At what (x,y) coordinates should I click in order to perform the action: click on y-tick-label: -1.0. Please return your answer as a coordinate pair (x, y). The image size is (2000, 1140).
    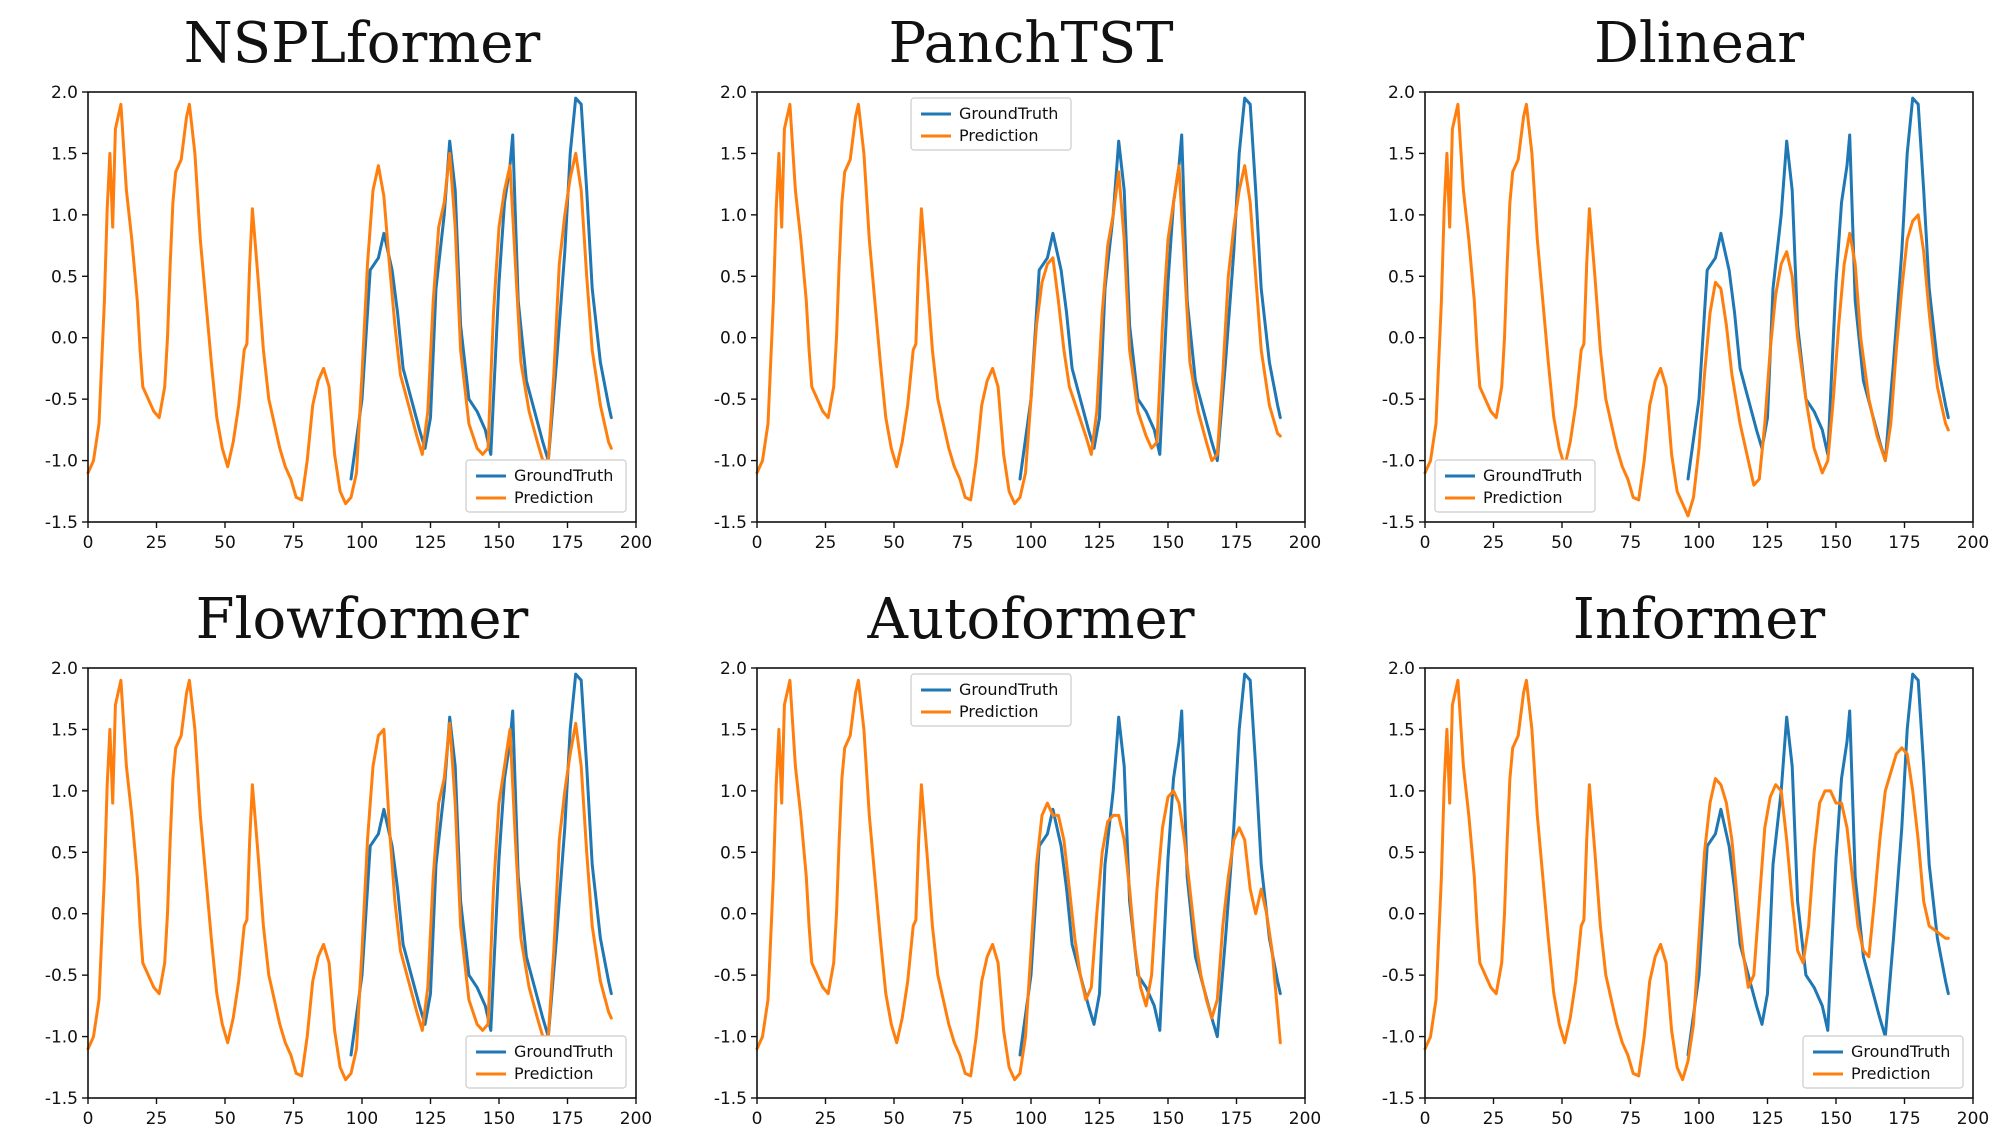
    Looking at the image, I should click on (730, 1038).